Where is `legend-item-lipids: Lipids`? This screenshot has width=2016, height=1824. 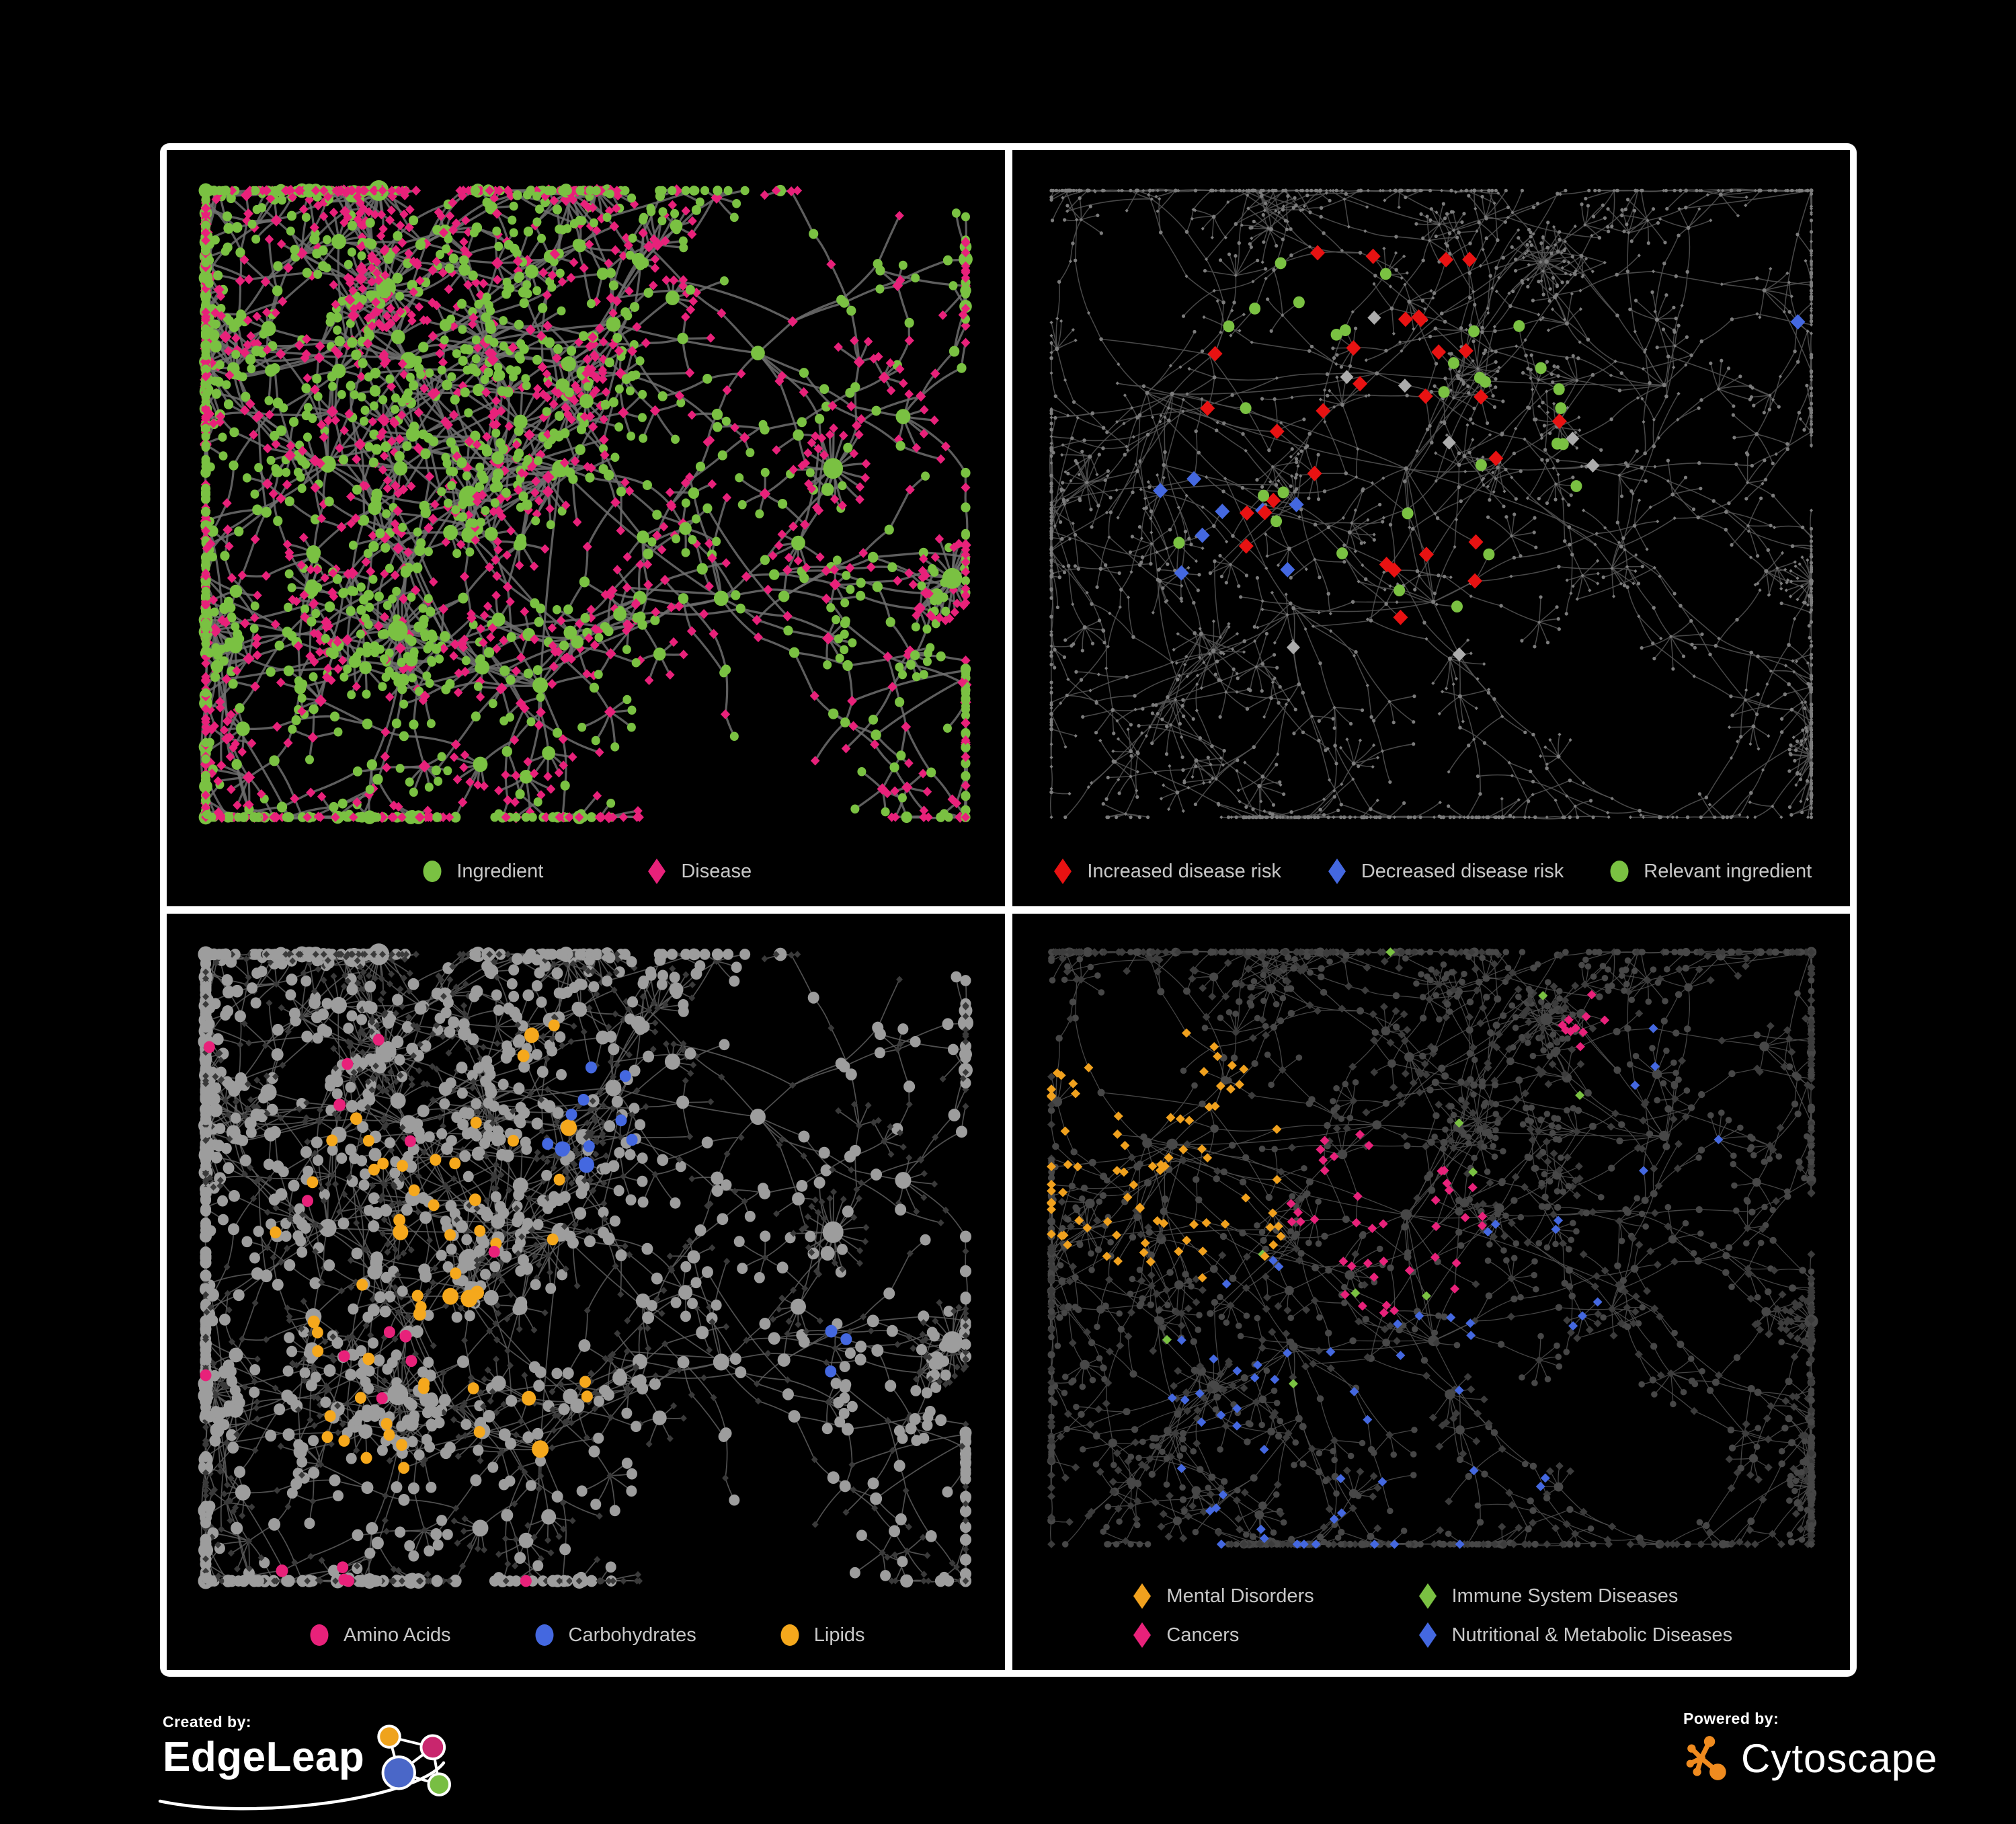
legend-item-lipids: Lipids is located at coordinates (821, 1635).